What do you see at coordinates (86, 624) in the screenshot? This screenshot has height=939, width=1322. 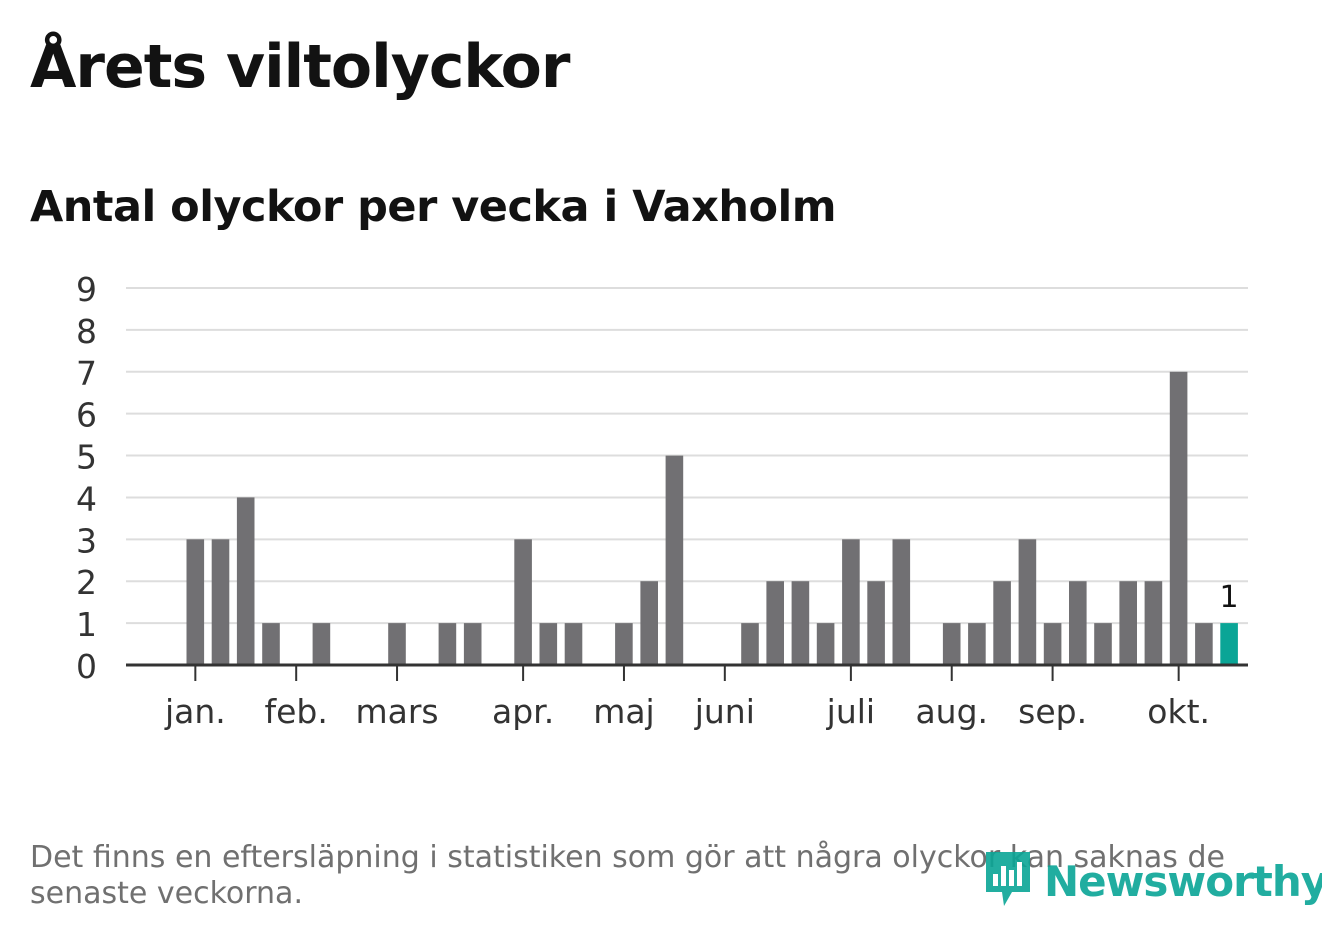 I see `y-tick-label: 1` at bounding box center [86, 624].